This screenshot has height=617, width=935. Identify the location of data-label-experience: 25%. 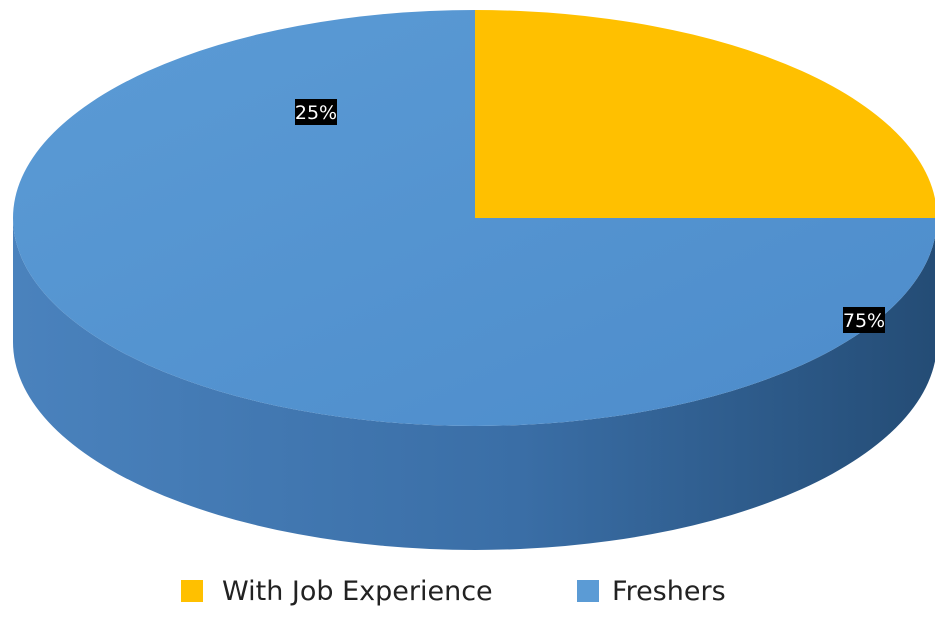
(316, 113).